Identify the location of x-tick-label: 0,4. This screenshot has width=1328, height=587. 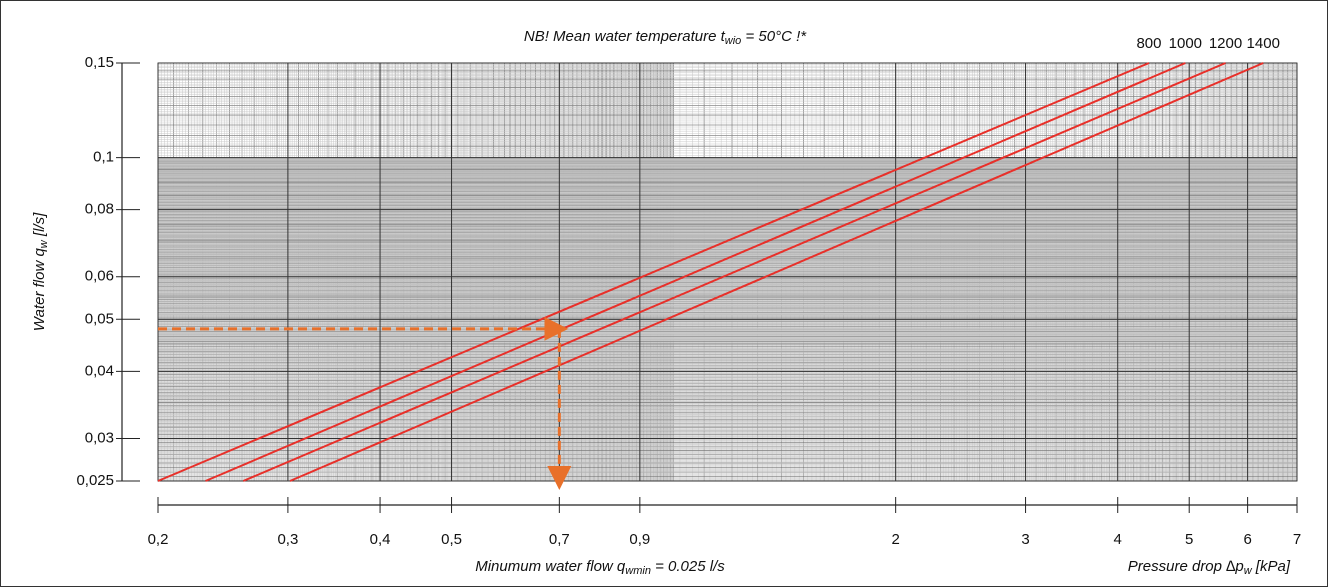
(380, 539).